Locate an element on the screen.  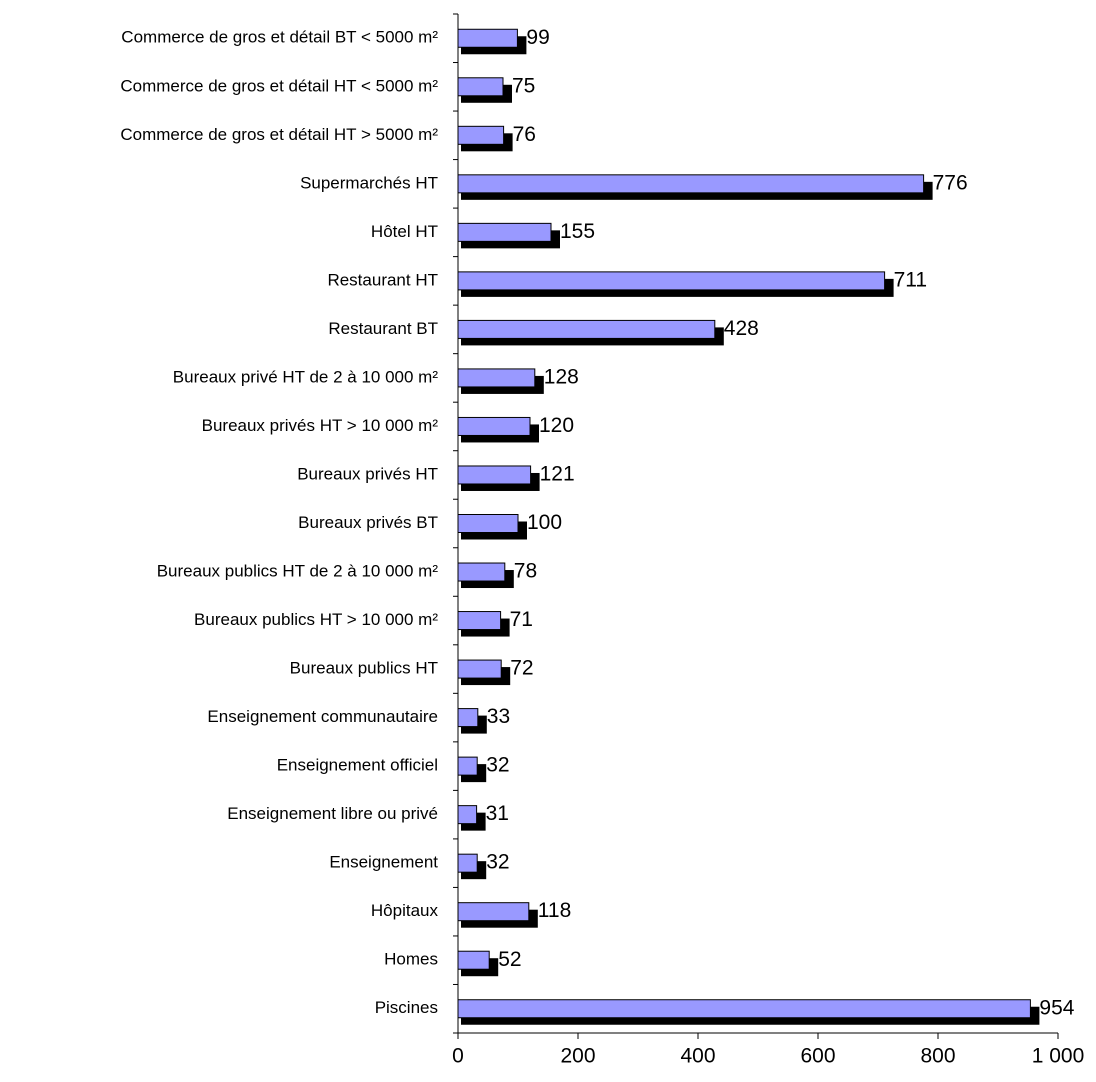
y-tick-label: Piscines is located at coordinates (406, 1007).